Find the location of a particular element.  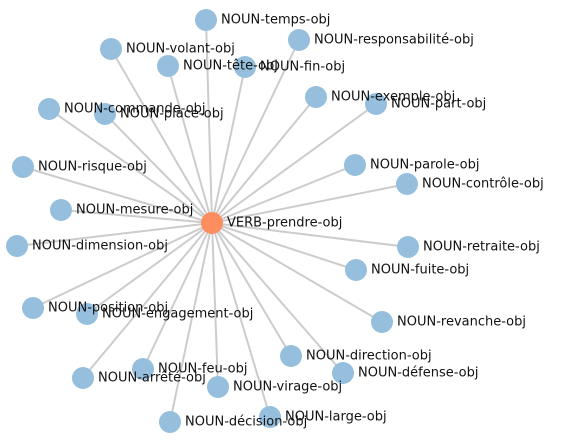

node-label: NOUN-virage-obj is located at coordinates (287, 387).